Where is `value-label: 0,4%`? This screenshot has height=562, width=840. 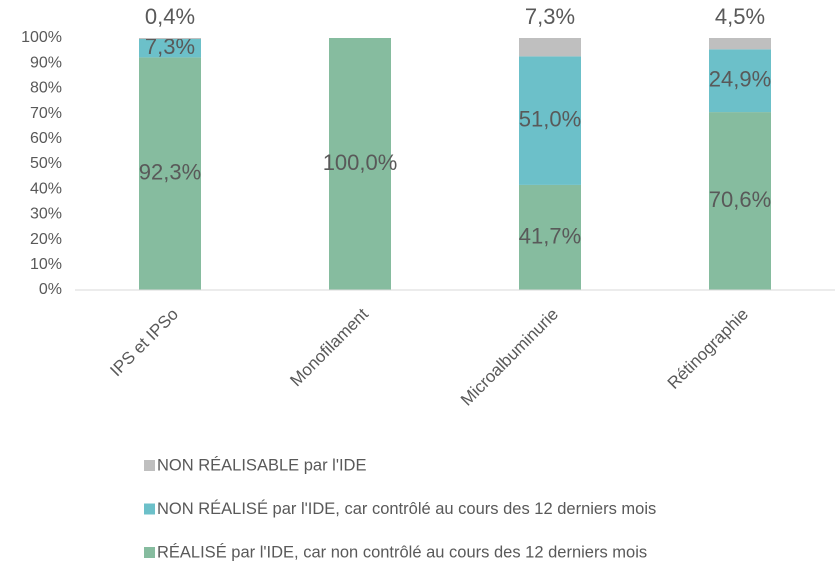 value-label: 0,4% is located at coordinates (170, 16).